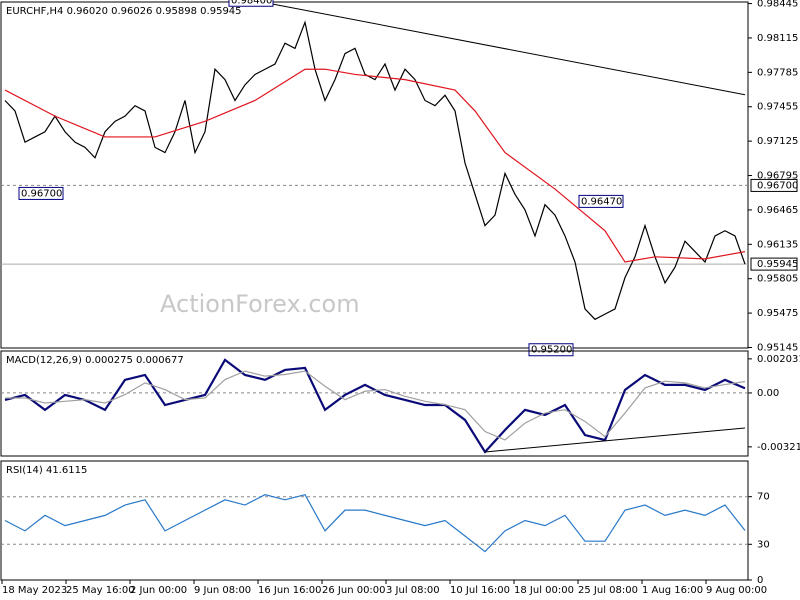  Describe the element at coordinates (46, 470) in the screenshot. I see `panel-title: RSI(14) 41.6115` at that location.